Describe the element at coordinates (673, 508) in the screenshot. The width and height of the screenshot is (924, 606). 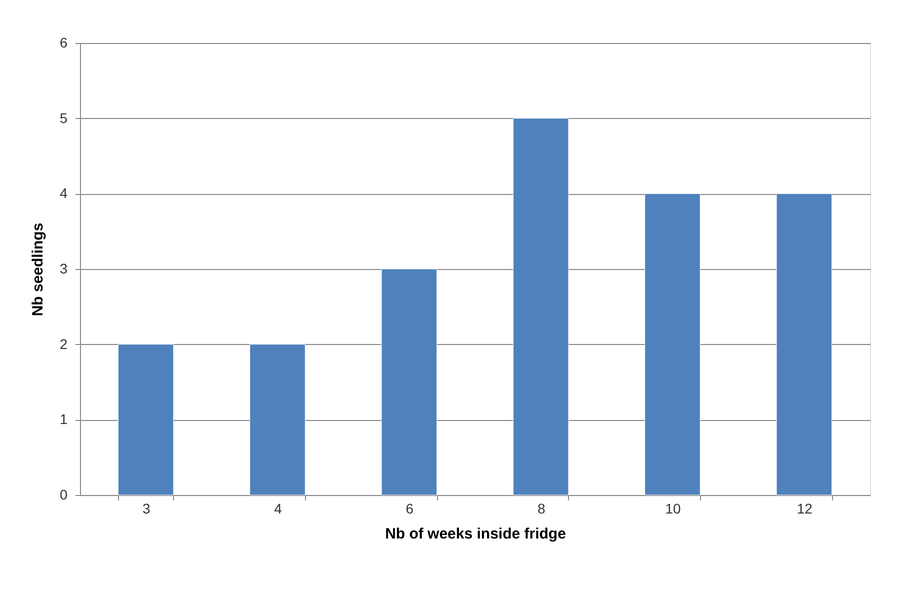
I see `x-tick-label: 10` at that location.